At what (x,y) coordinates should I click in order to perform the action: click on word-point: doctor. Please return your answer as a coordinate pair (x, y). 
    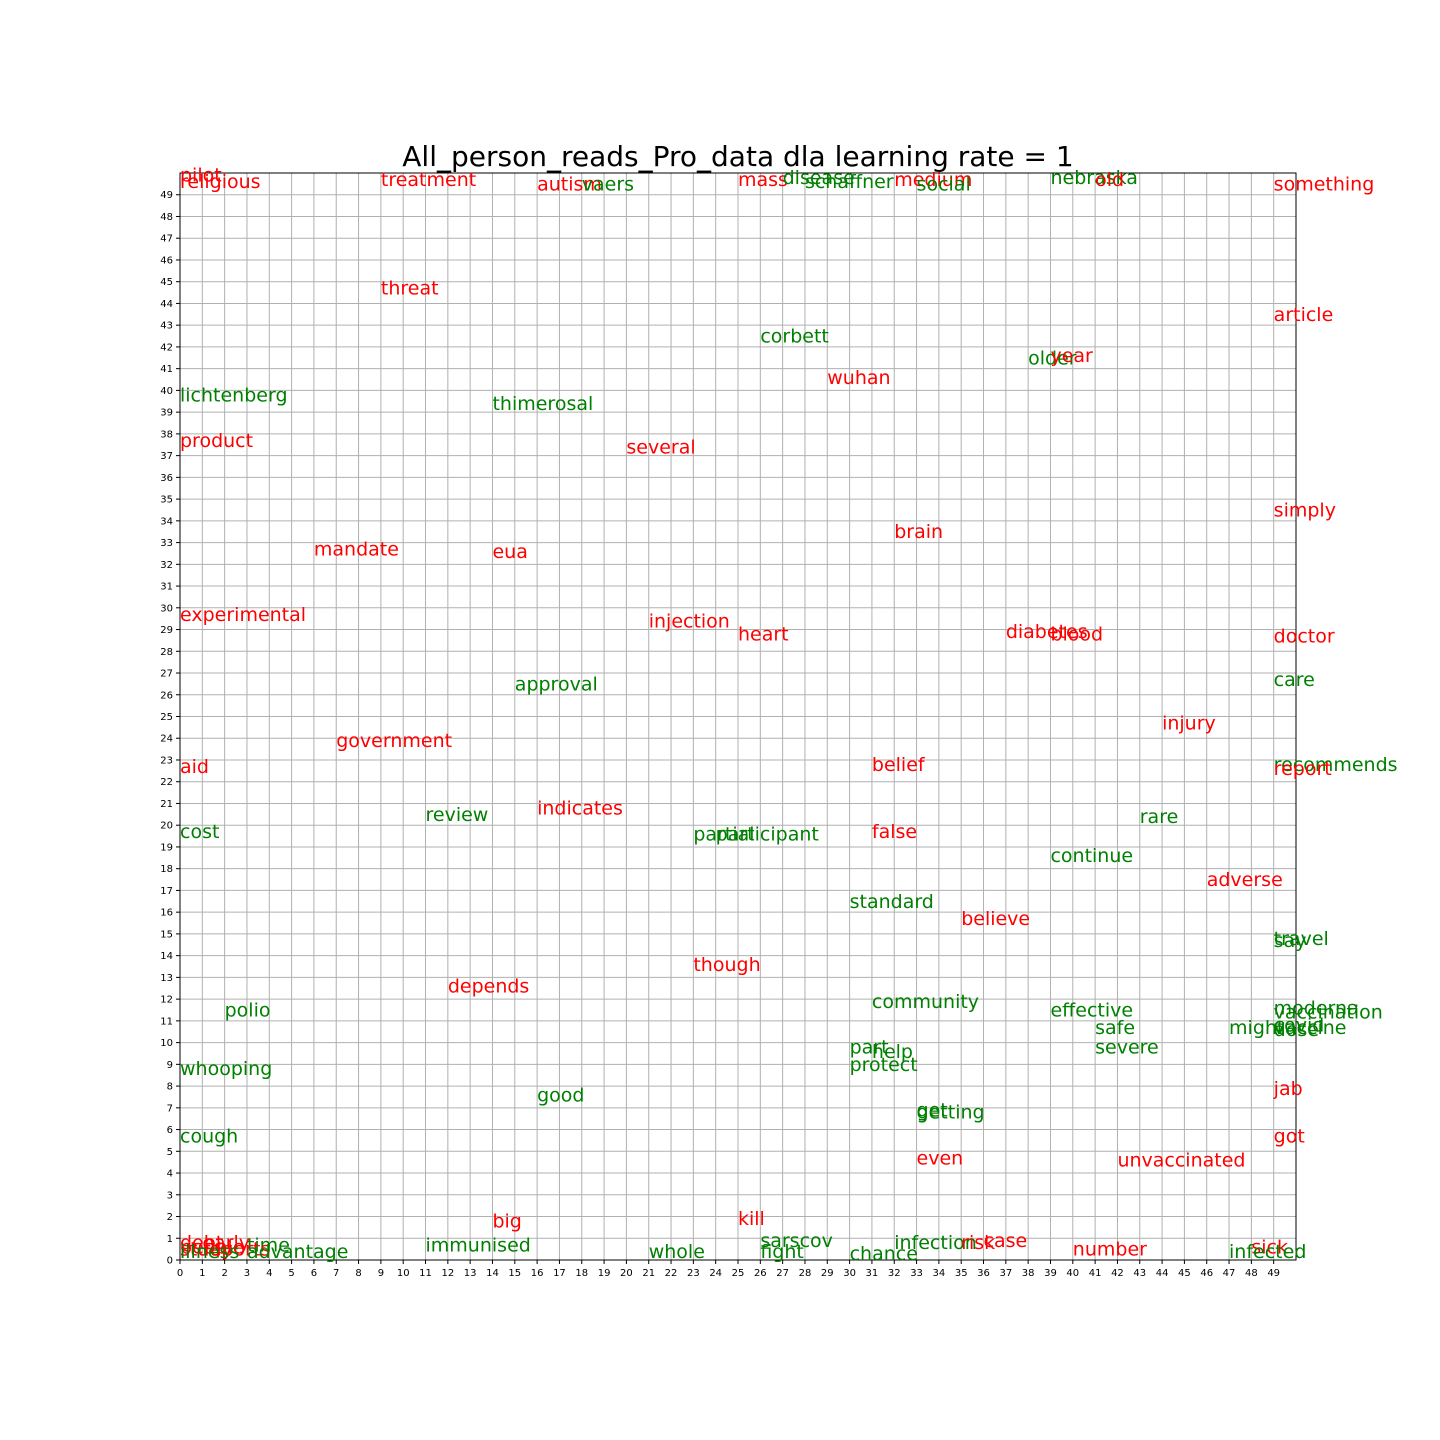
    Looking at the image, I should click on (1304, 637).